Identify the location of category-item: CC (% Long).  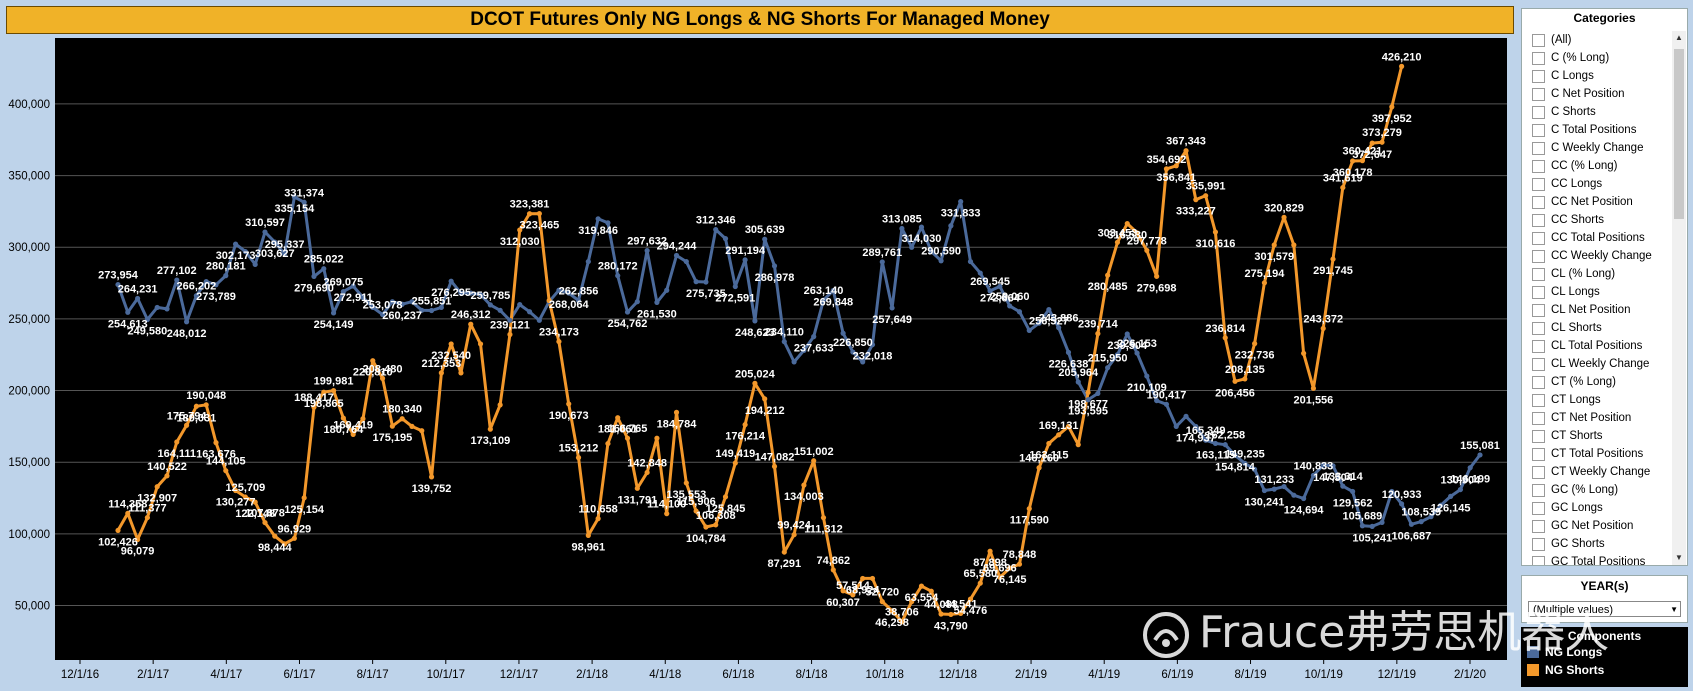
(1597, 166).